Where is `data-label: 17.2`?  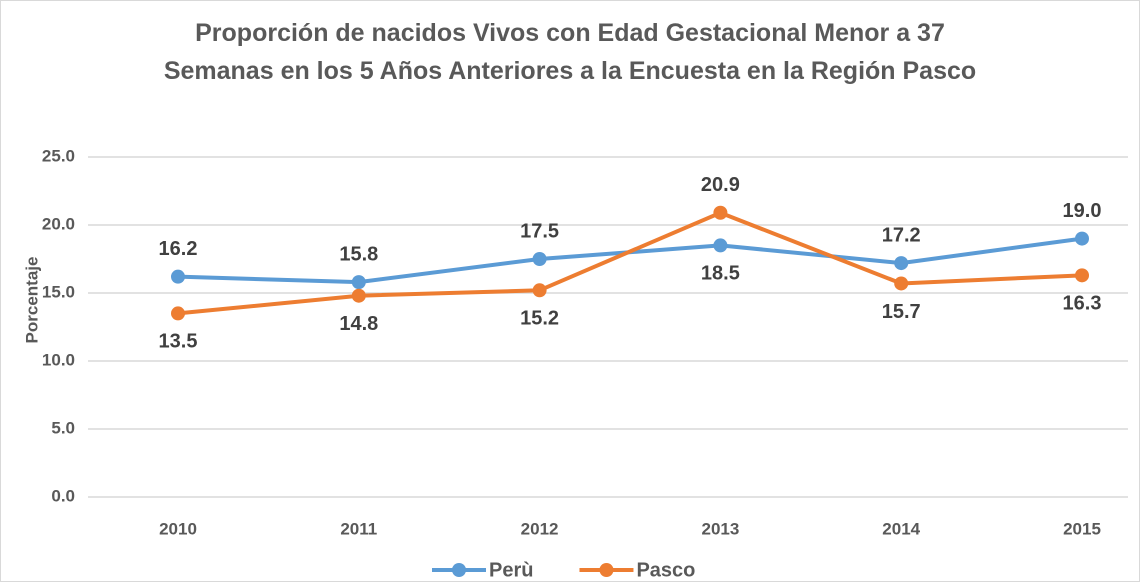 data-label: 17.2 is located at coordinates (901, 235).